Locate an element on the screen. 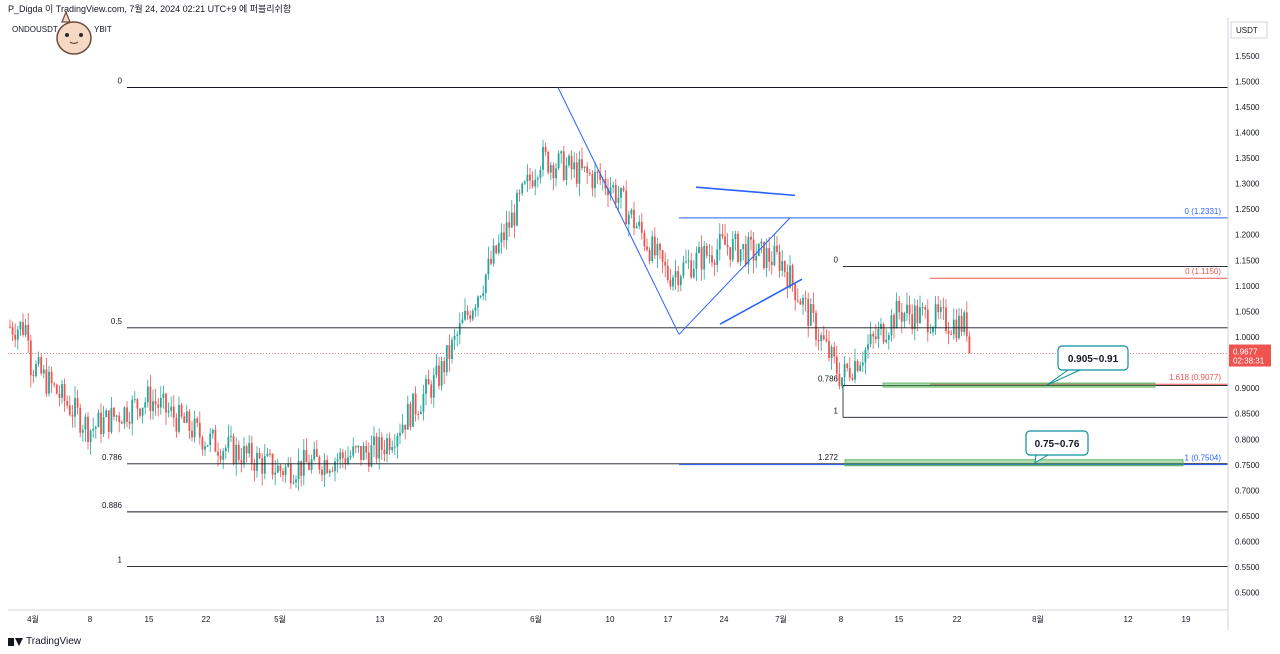 Image resolution: width=1280 pixels, height=654 pixels. time-tick-label: 17 is located at coordinates (668, 619).